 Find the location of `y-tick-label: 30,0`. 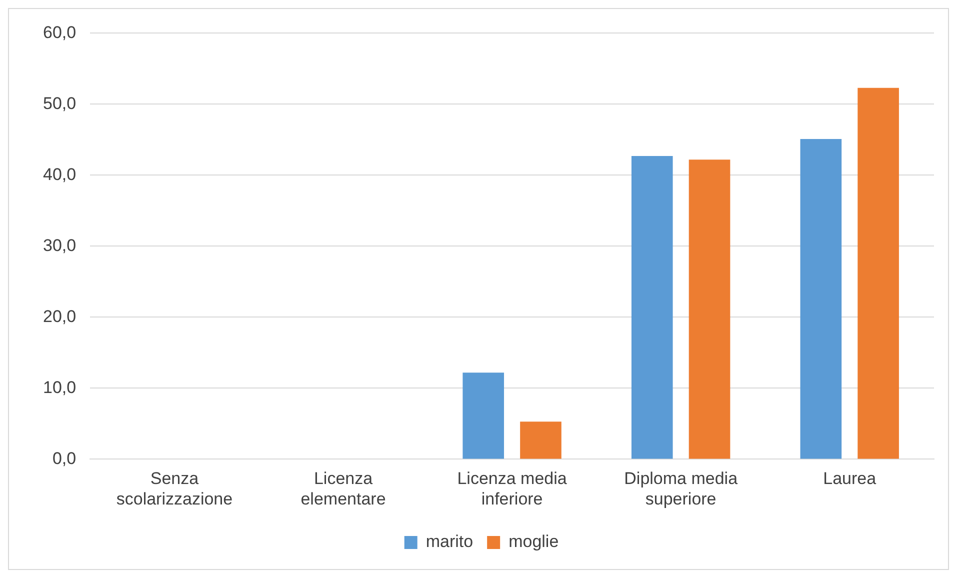

y-tick-label: 30,0 is located at coordinates (59, 245).